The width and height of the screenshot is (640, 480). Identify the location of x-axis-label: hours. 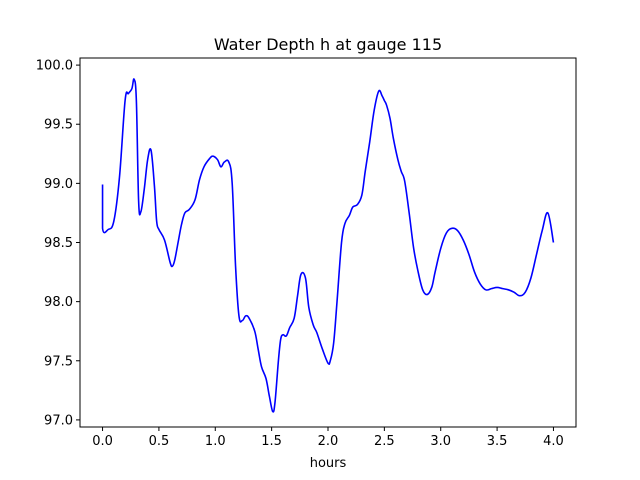
(328, 463).